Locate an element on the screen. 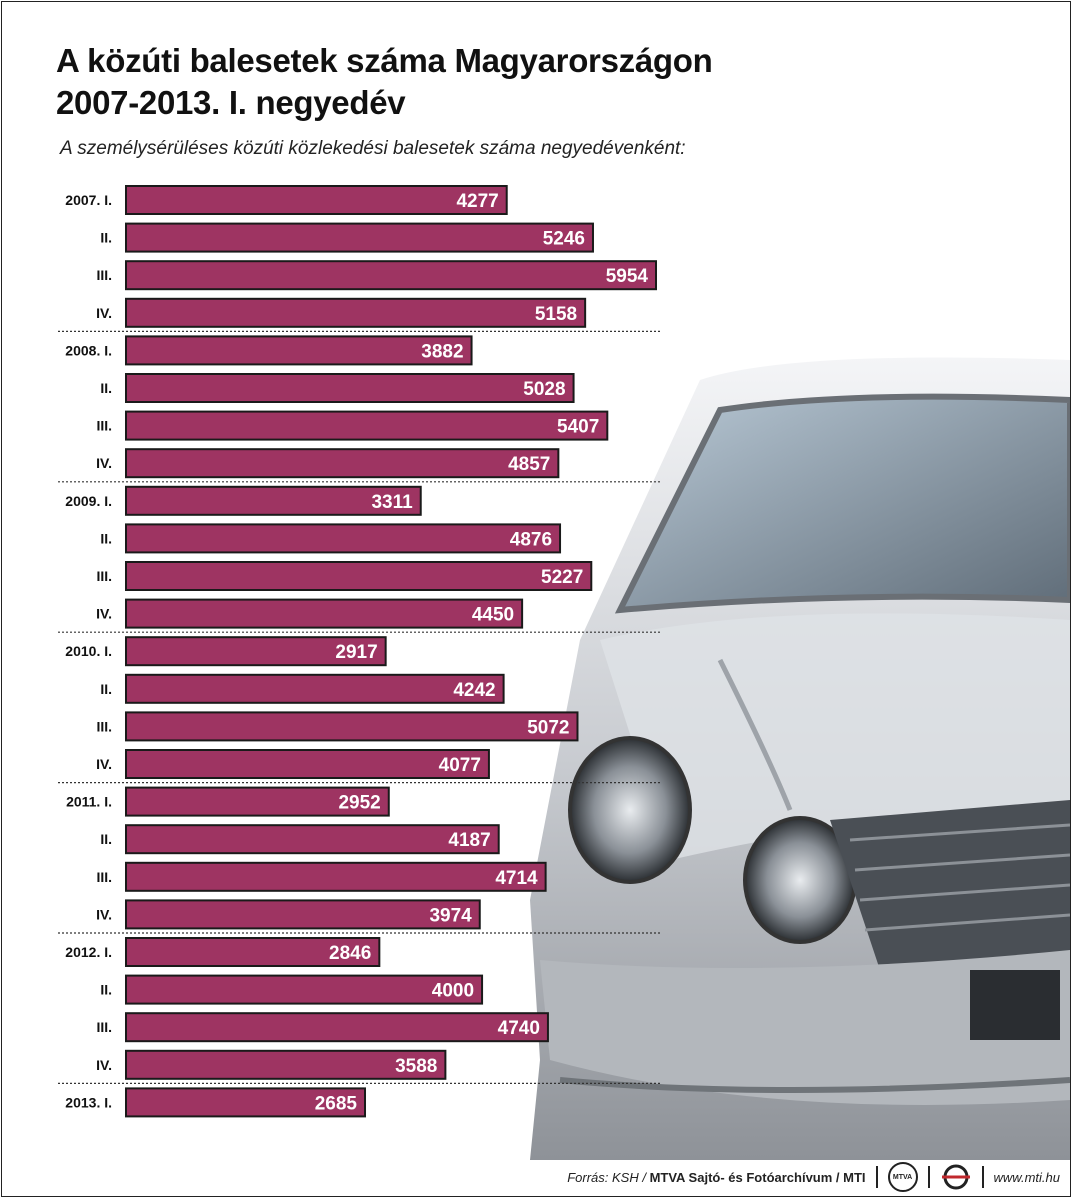 Image resolution: width=1074 pixels, height=1200 pixels. bar-value-label: 2952 is located at coordinates (359, 803).